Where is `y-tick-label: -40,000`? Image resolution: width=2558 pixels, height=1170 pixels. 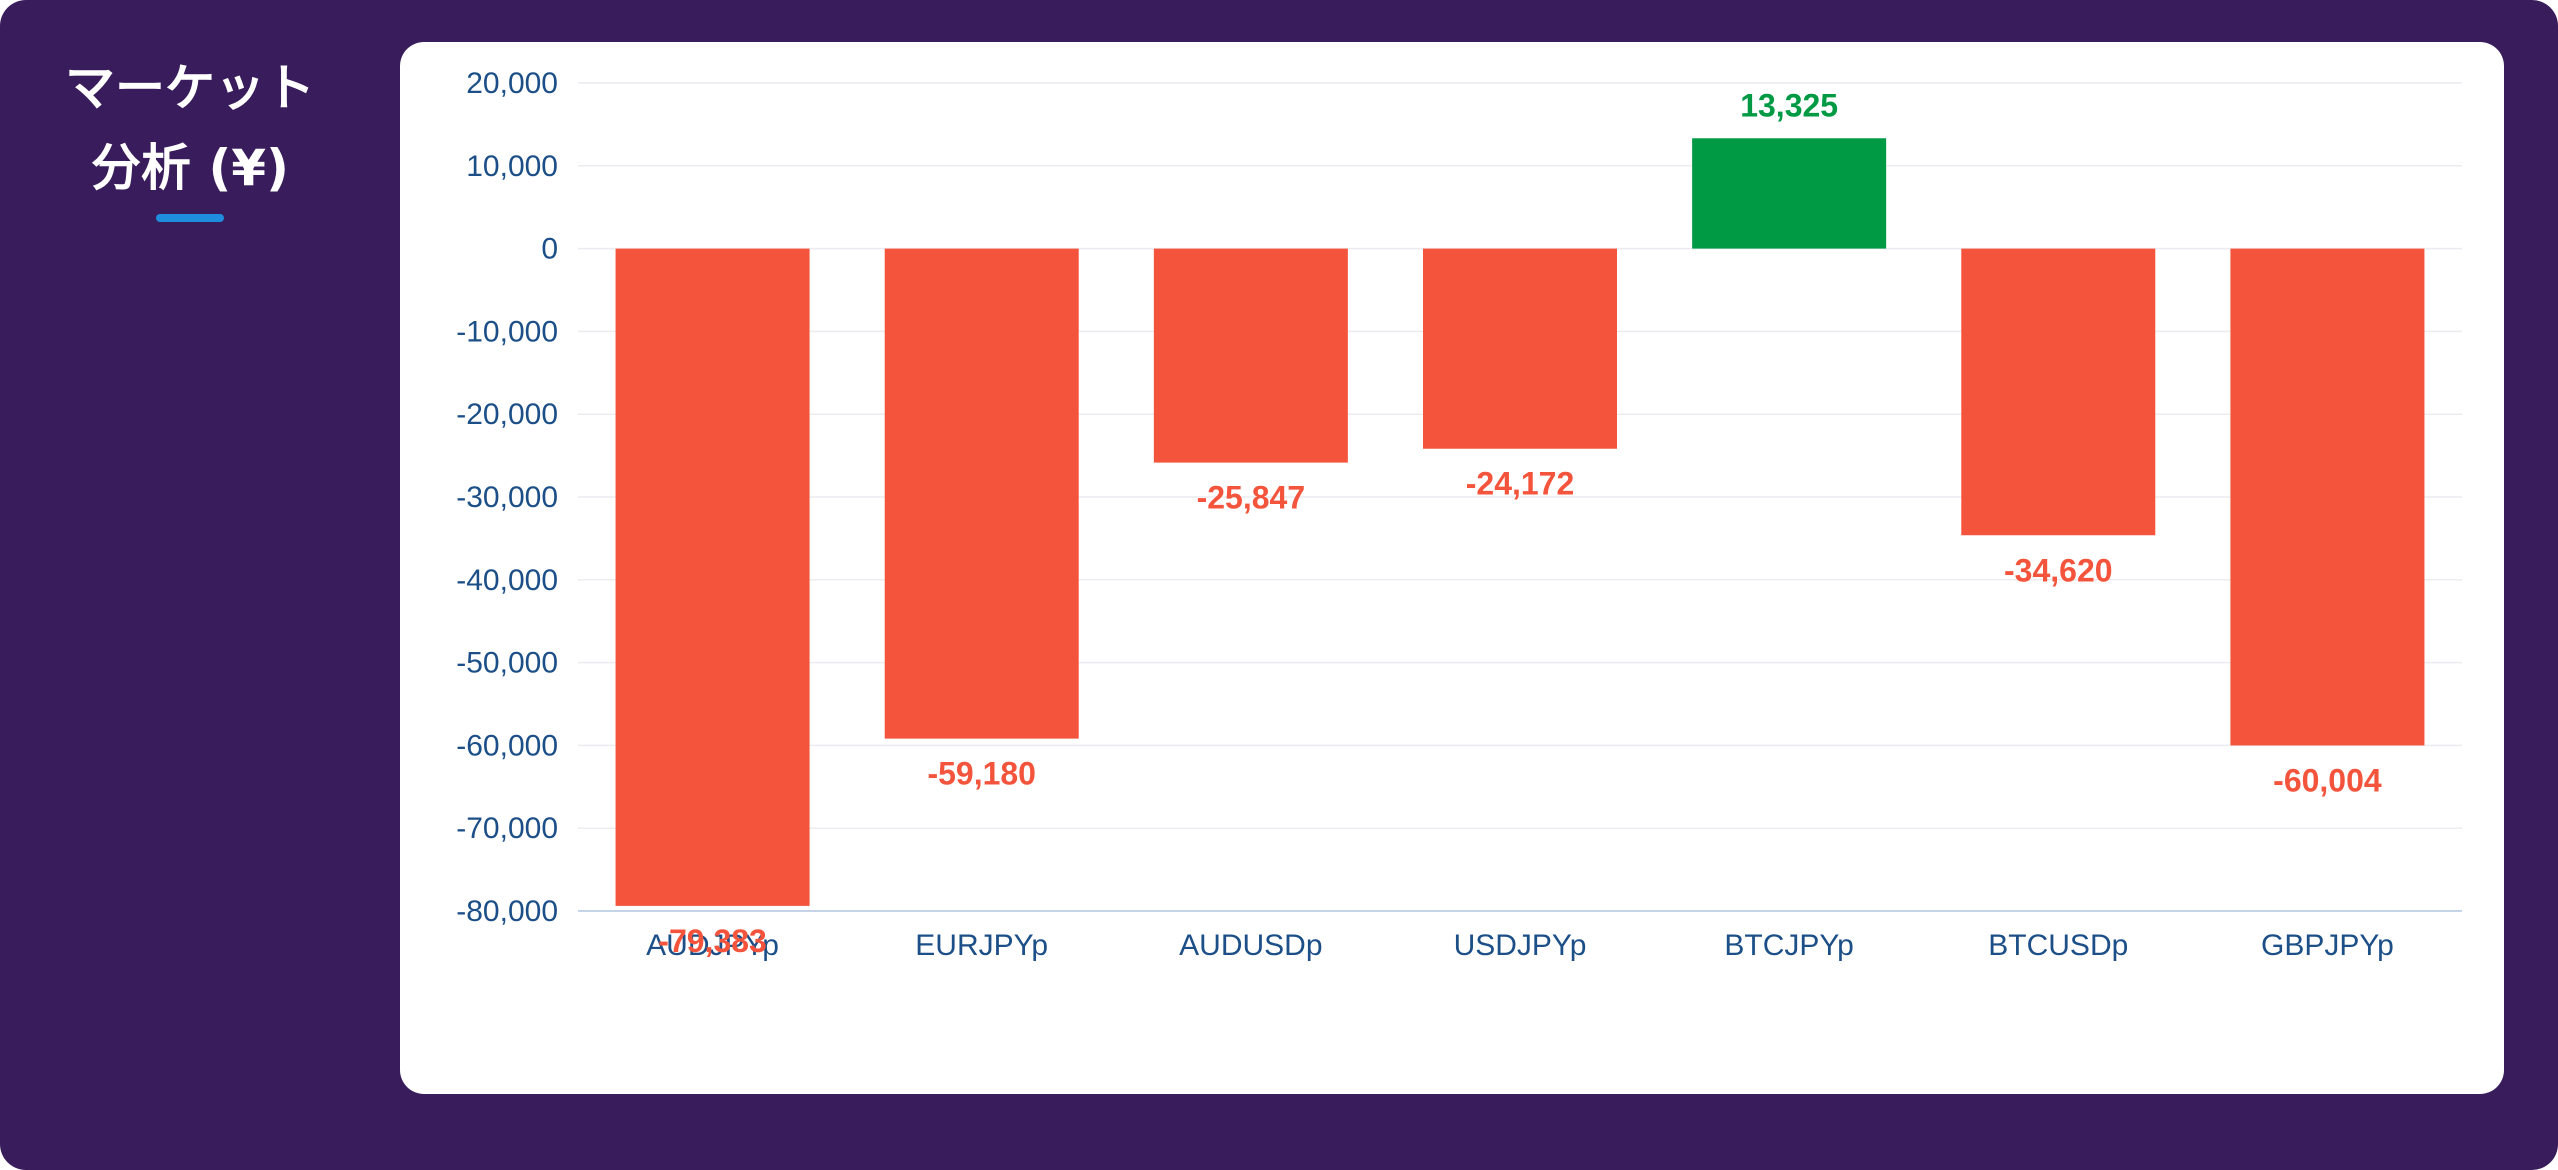
y-tick-label: -40,000 is located at coordinates (507, 580).